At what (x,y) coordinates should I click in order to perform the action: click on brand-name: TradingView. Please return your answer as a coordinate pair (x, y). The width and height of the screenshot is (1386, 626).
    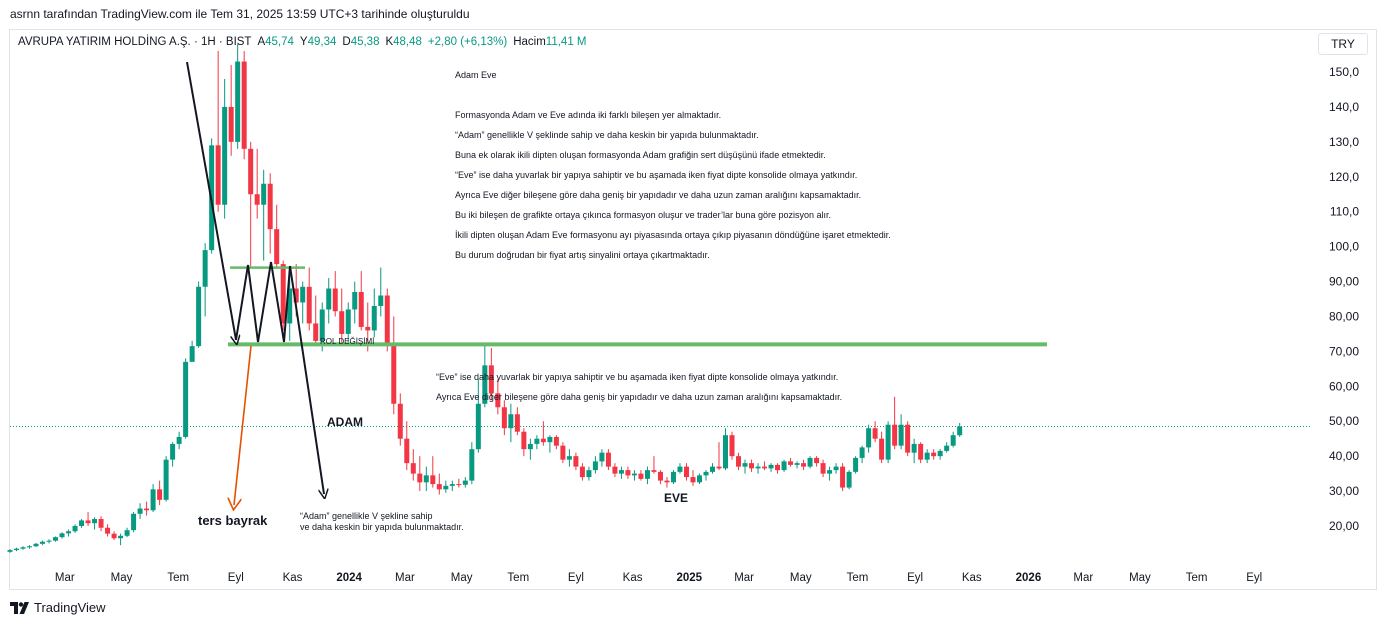
    Looking at the image, I should click on (70, 607).